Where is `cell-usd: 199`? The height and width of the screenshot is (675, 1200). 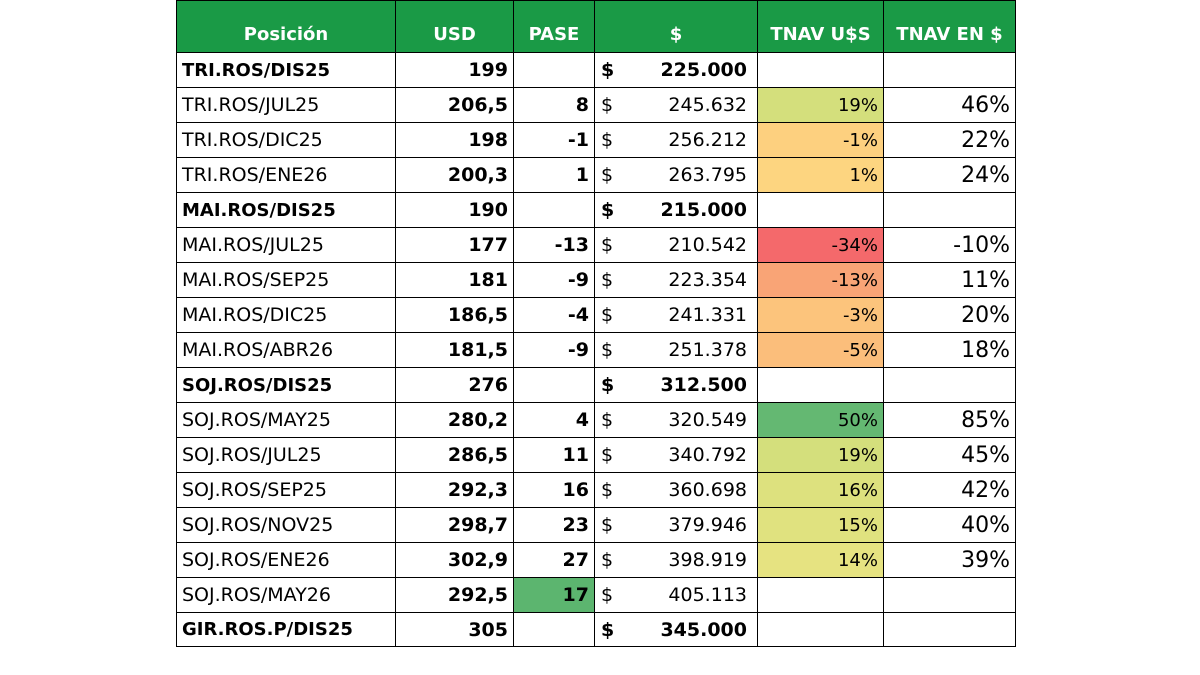
cell-usd: 199 is located at coordinates (454, 70).